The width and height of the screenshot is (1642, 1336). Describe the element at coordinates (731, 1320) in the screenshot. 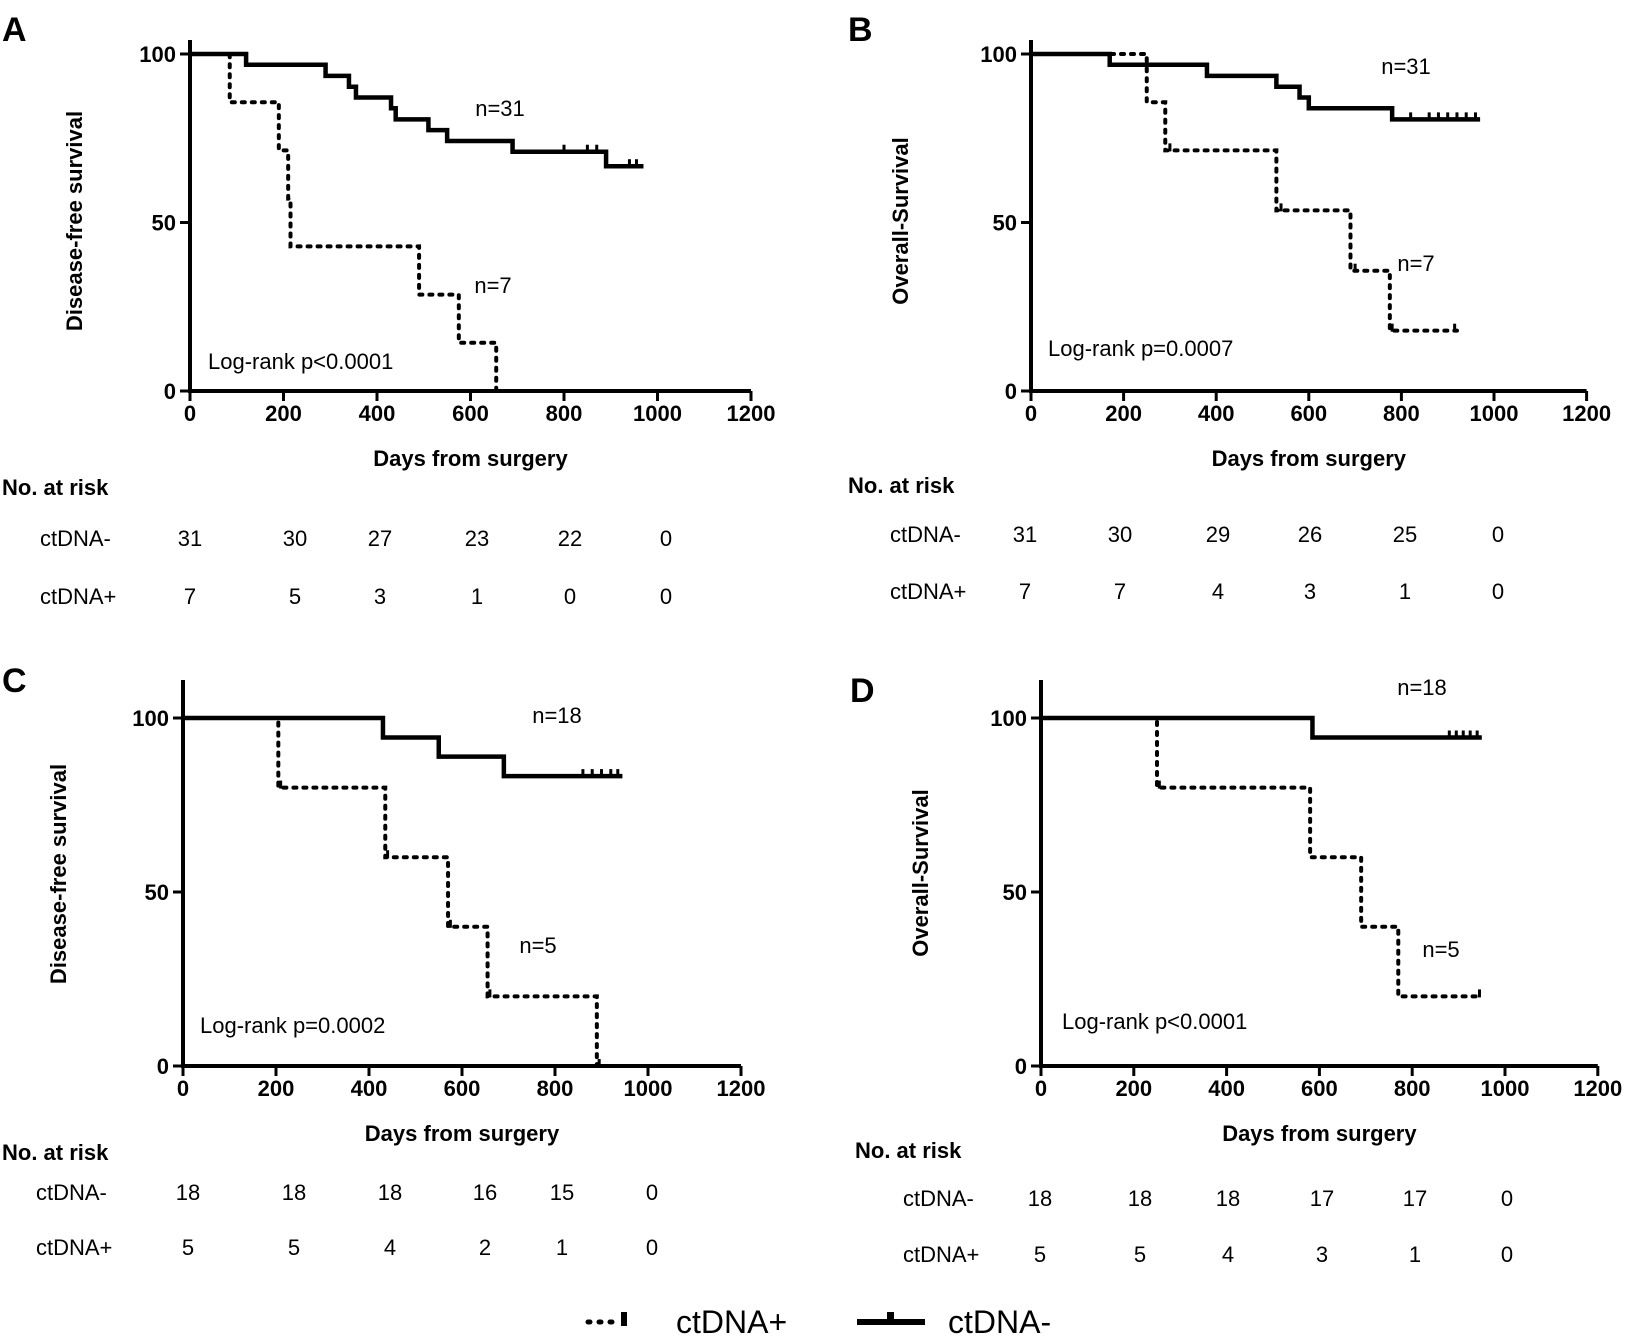

I see `legend-label-ctdna-pos: ctDNA+` at that location.